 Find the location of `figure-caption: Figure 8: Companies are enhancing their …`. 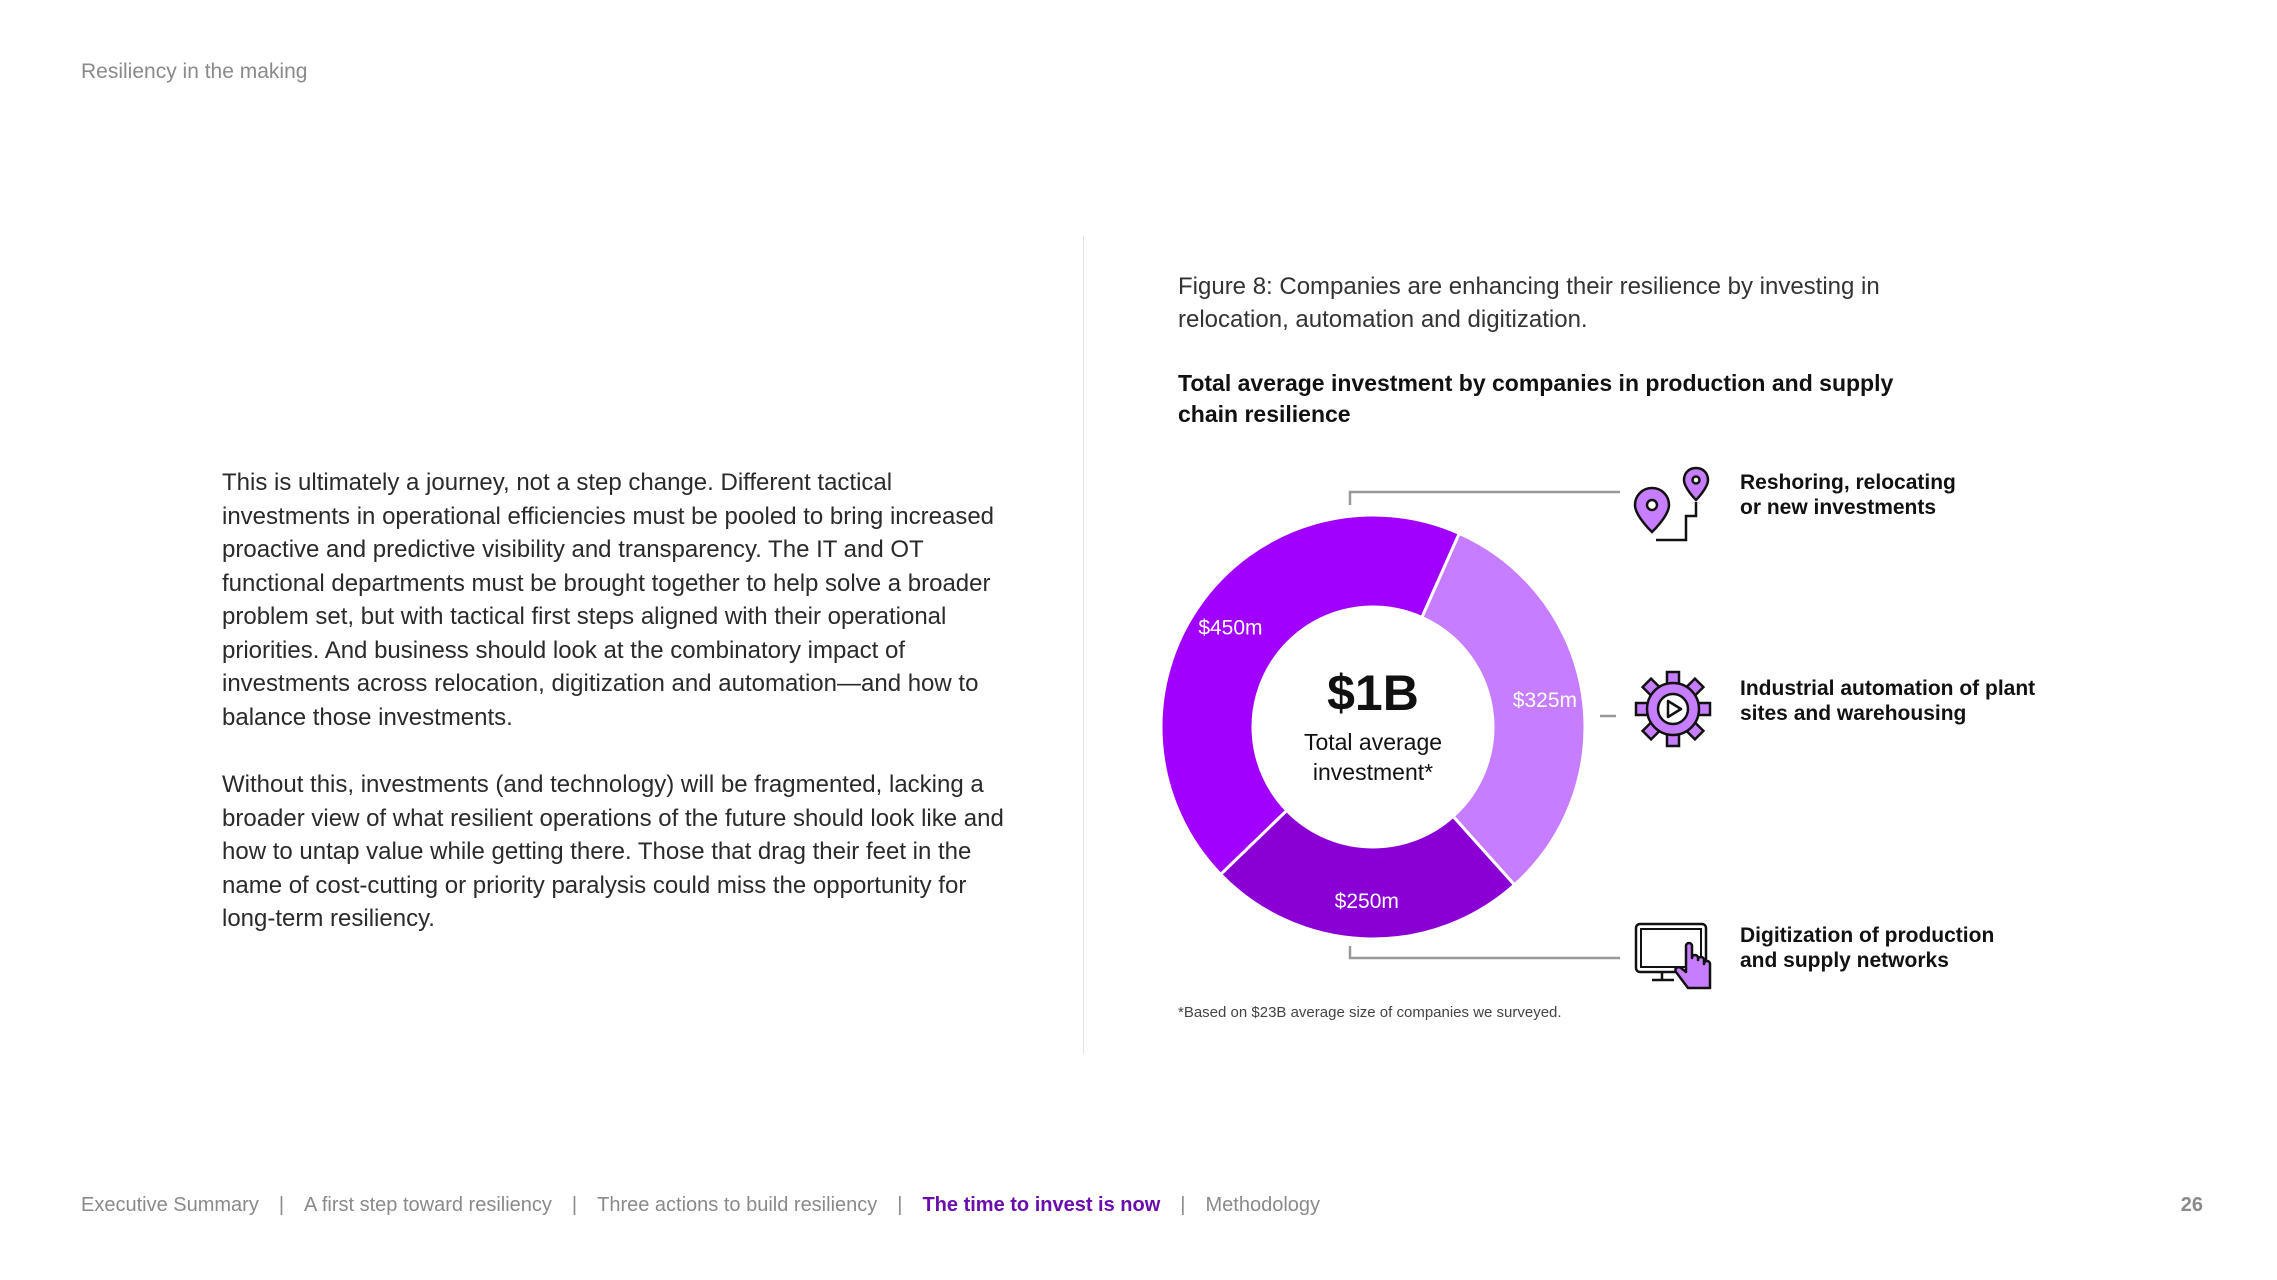

figure-caption: Figure 8: Companies are enhancing their … is located at coordinates (1529, 303).